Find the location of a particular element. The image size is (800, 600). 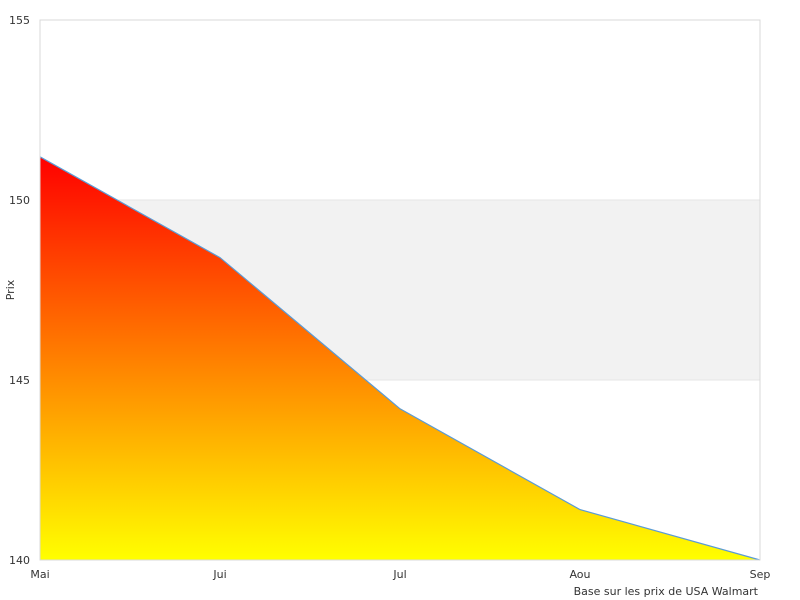

x-axis-ticks: Mai Jui Jul Aou Sep is located at coordinates (400, 574).